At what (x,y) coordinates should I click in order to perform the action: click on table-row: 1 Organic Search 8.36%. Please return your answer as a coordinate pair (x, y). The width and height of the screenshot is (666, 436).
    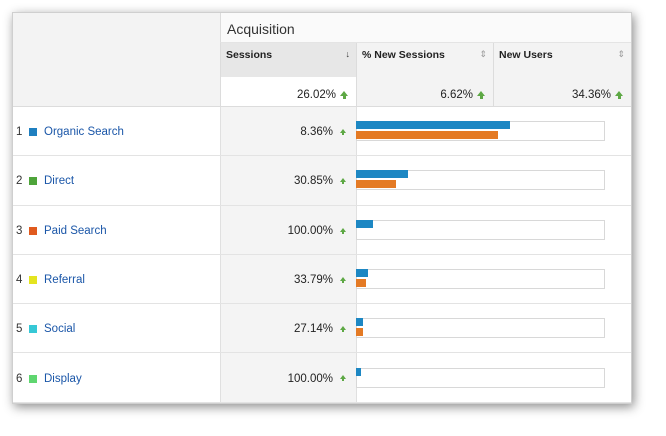
    Looking at the image, I should click on (322, 132).